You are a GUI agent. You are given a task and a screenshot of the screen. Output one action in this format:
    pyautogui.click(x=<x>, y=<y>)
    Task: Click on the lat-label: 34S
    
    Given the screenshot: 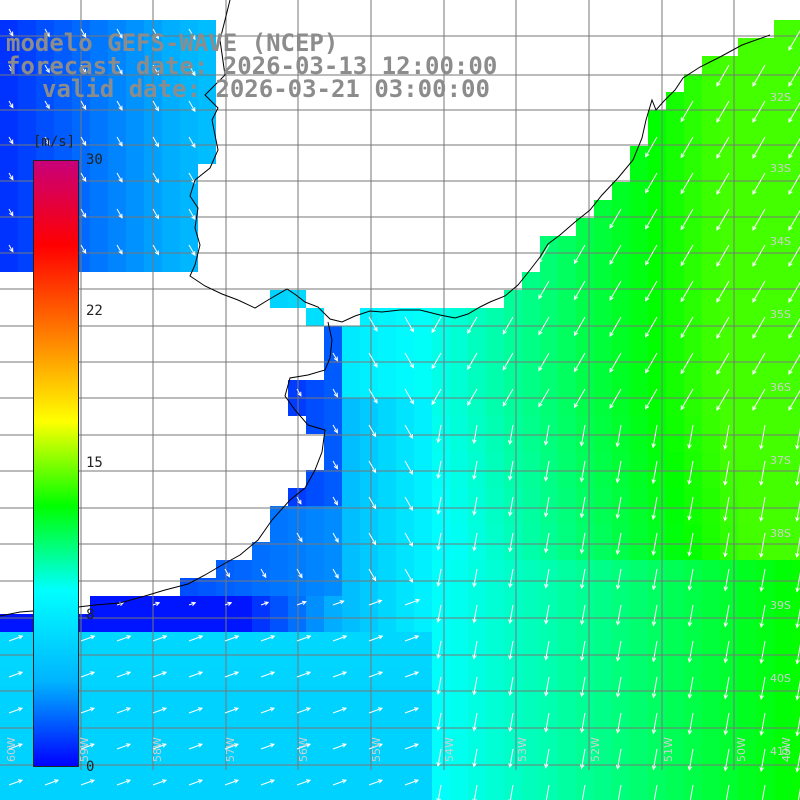 What is the action you would take?
    pyautogui.click(x=780, y=241)
    